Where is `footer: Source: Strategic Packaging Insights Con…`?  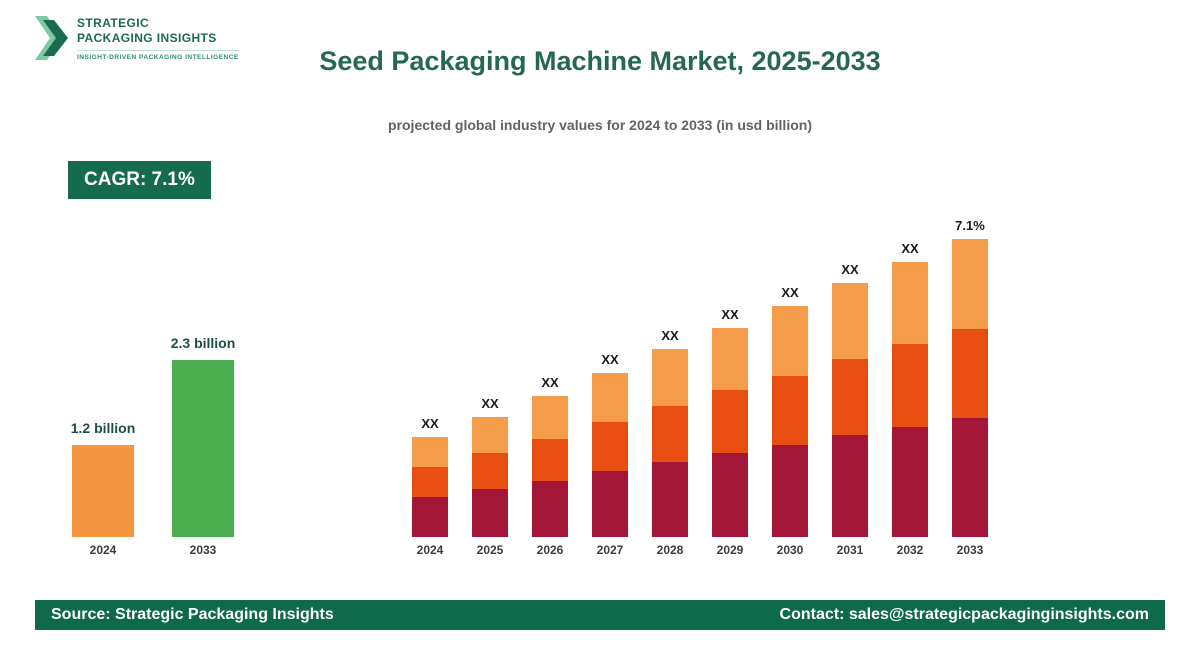 footer: Source: Strategic Packaging Insights Con… is located at coordinates (600, 615).